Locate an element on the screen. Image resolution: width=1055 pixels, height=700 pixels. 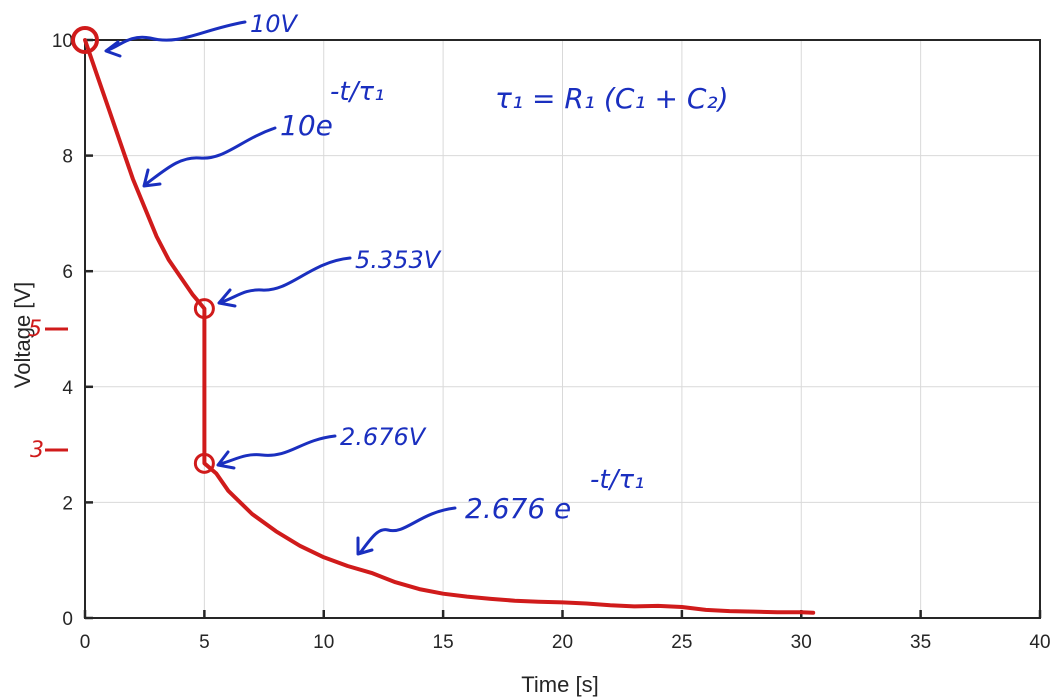
label-2676v: 2.676V is located at coordinates (383, 437).